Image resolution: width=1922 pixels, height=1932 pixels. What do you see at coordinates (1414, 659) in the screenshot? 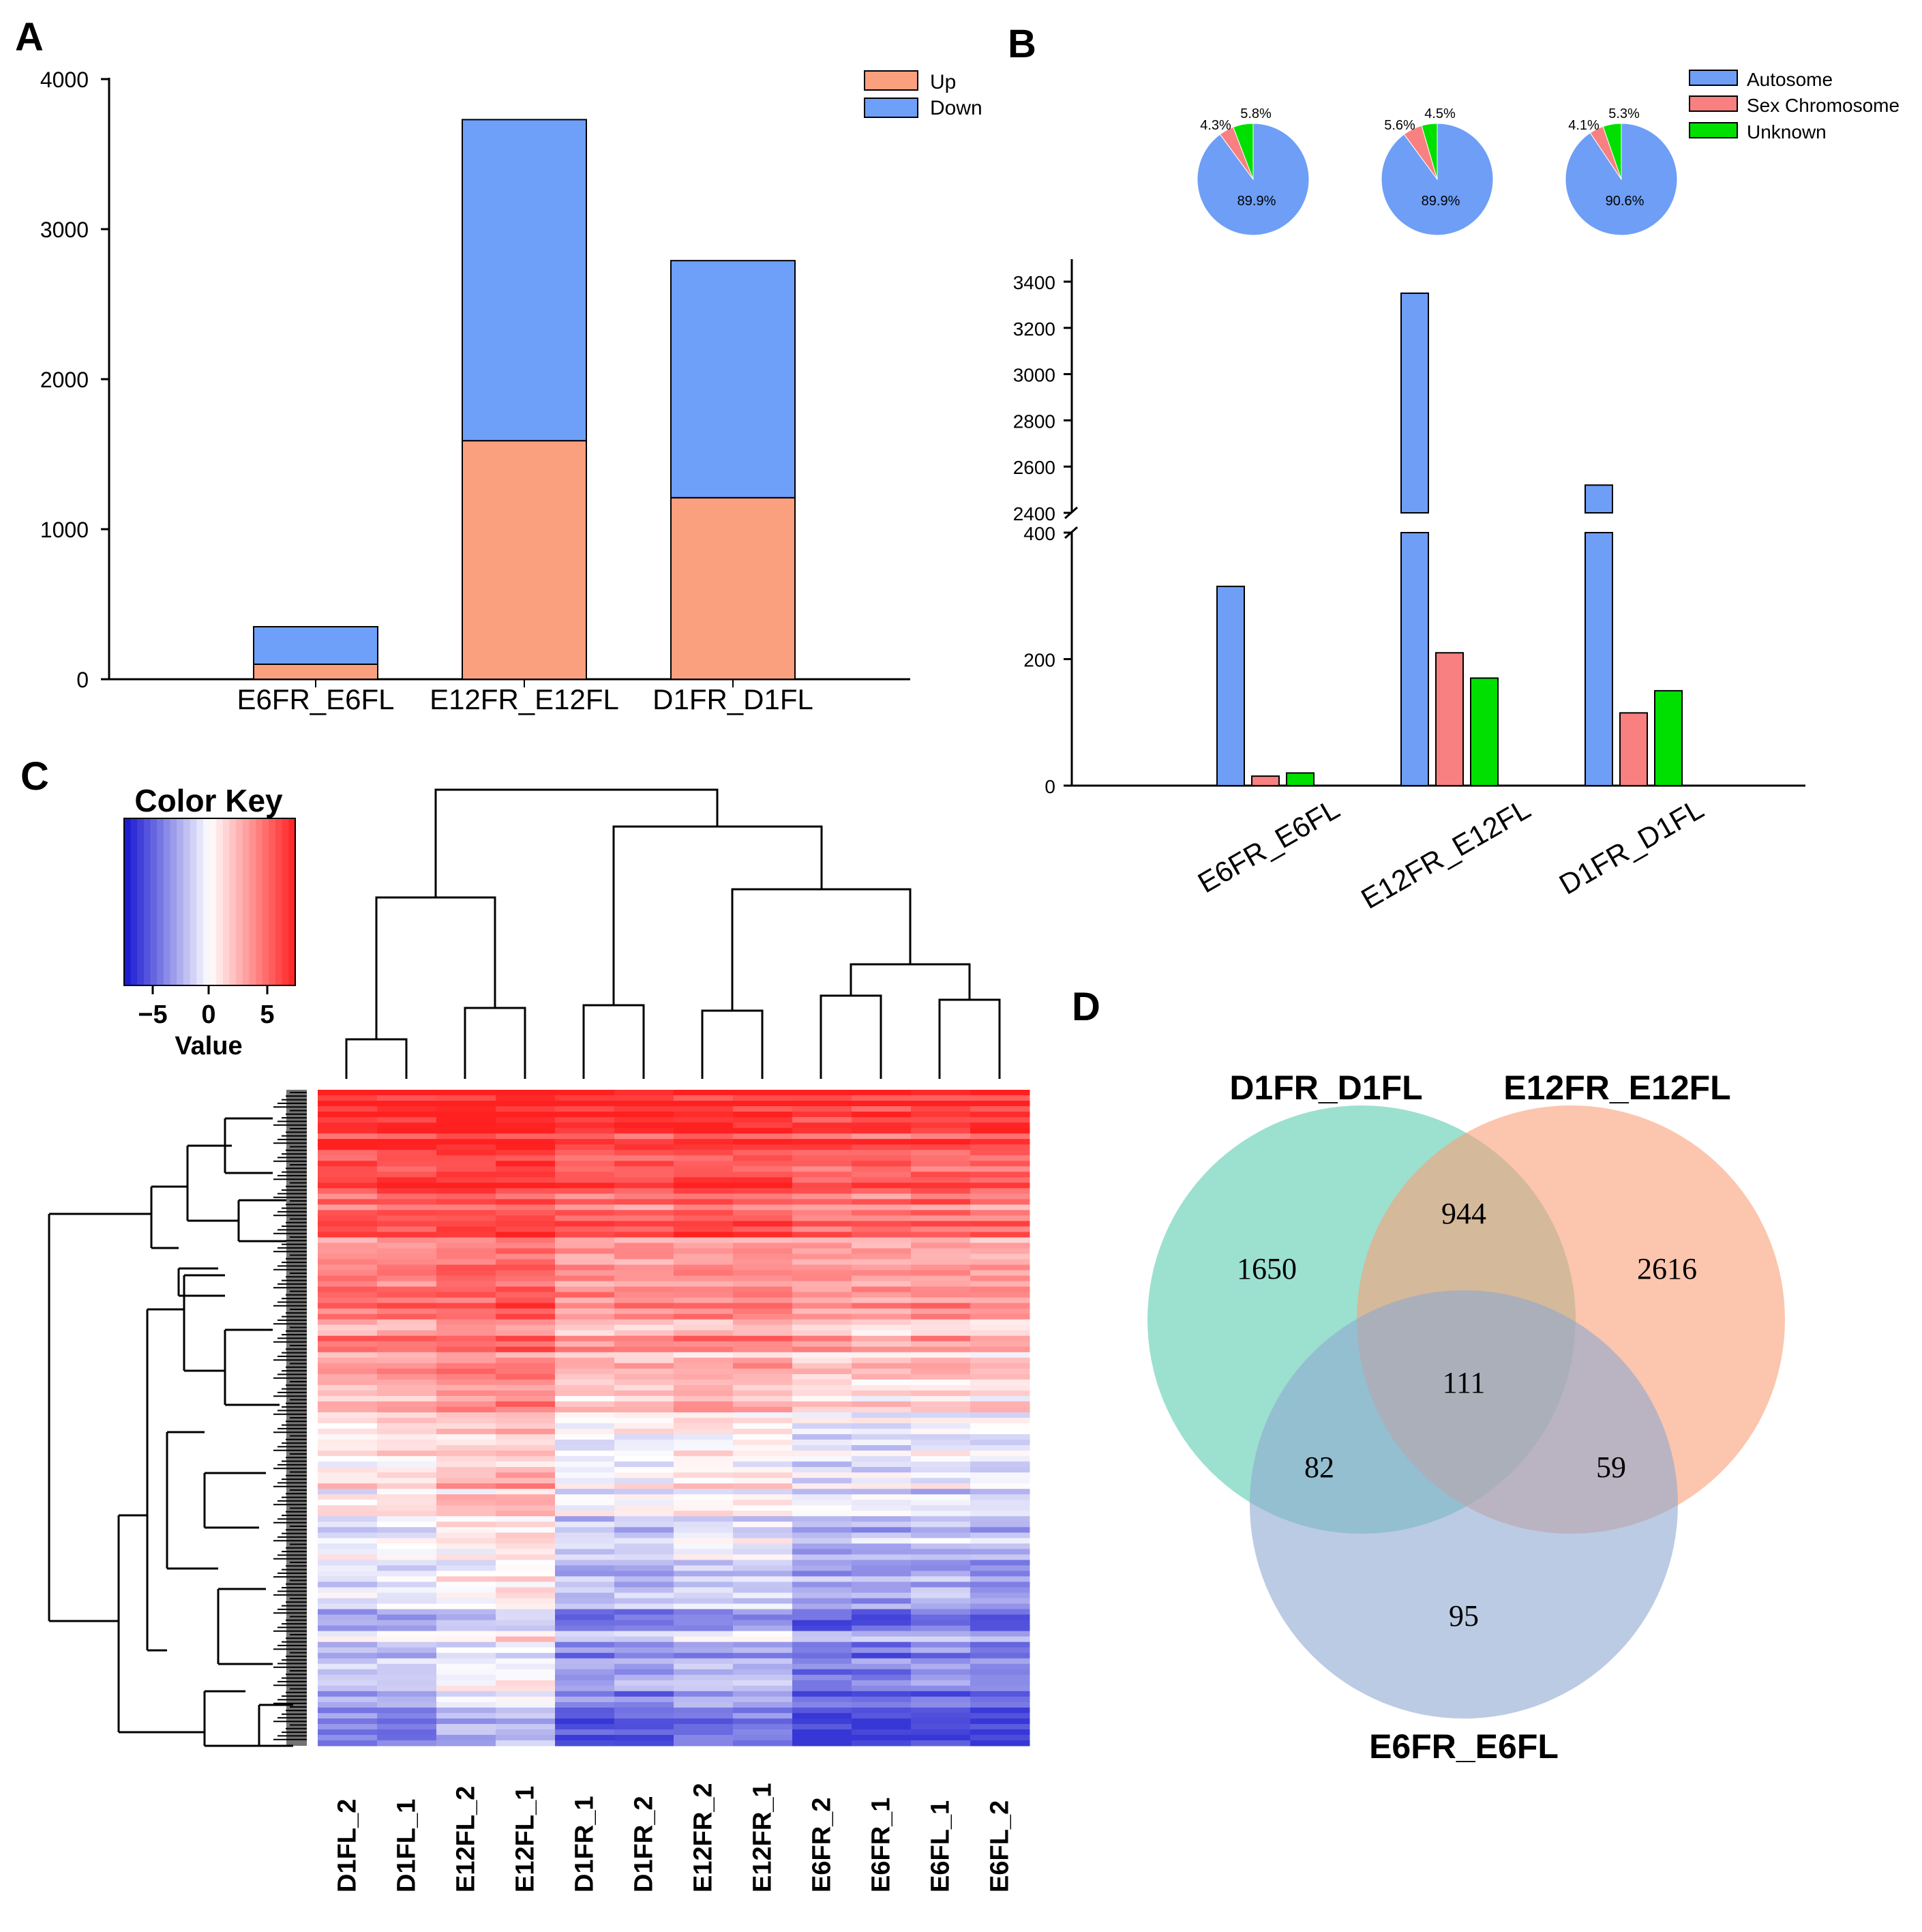
I see `bar-autosome-E12FR_E12FL-lower` at bounding box center [1414, 659].